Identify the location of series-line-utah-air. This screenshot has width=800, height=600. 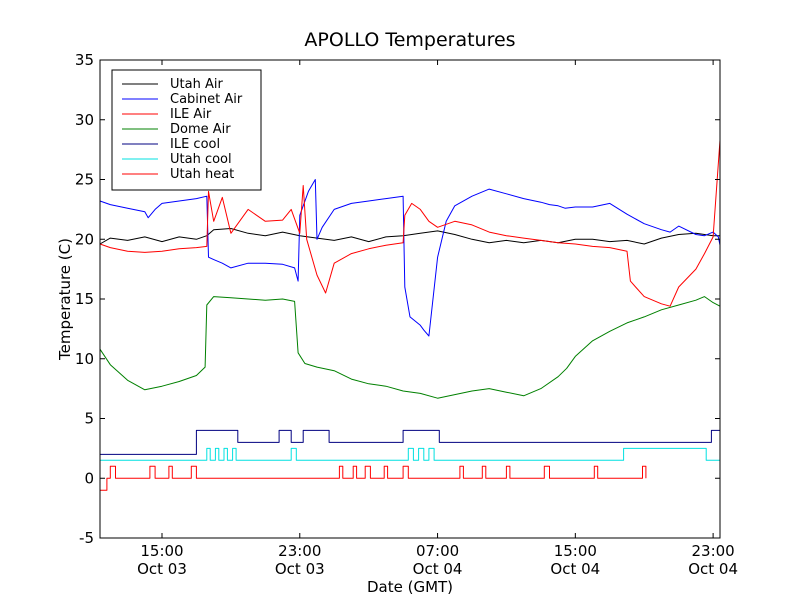
(409, 236).